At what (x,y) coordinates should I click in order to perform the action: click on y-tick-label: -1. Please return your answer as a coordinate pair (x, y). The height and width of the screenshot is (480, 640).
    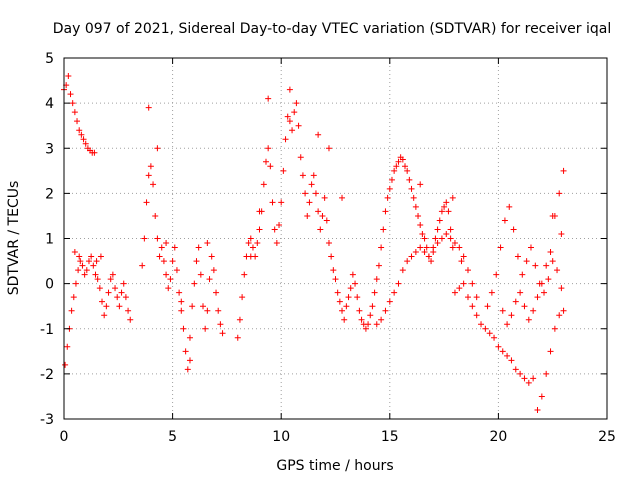
    Looking at the image, I should click on (47, 330).